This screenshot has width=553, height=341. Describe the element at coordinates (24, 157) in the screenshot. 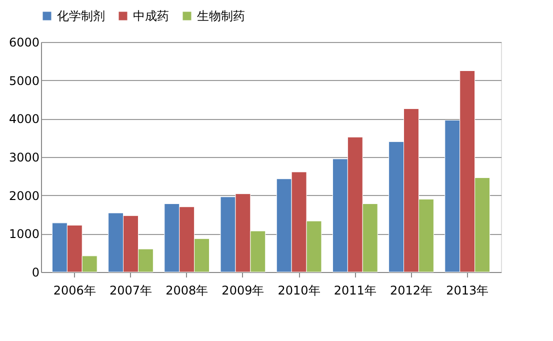

I see `y-tick-label: 3000` at that location.